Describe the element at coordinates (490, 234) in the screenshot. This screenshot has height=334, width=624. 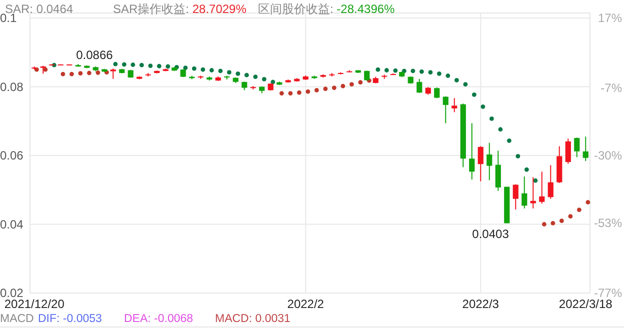
I see `text: 0.0403` at that location.